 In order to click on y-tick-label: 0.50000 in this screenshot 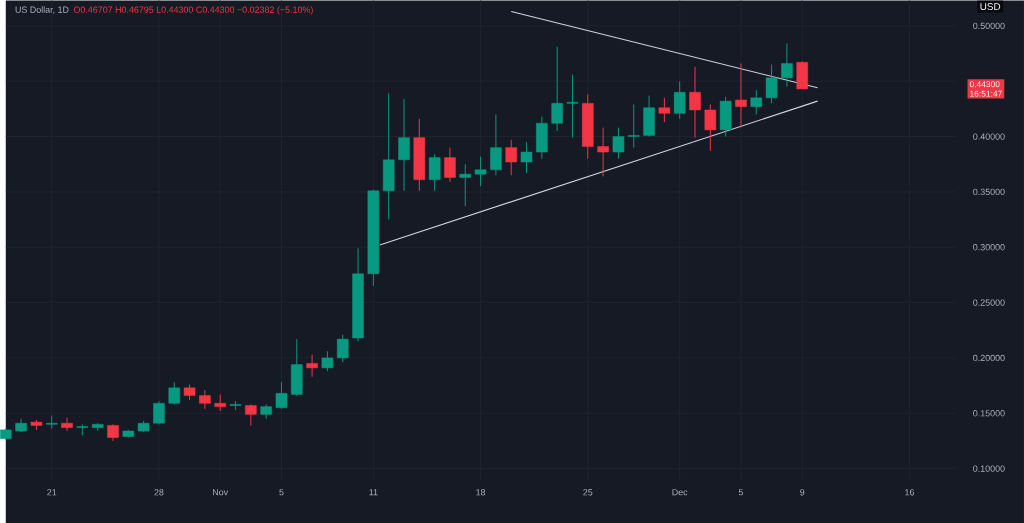, I will do `click(989, 25)`.